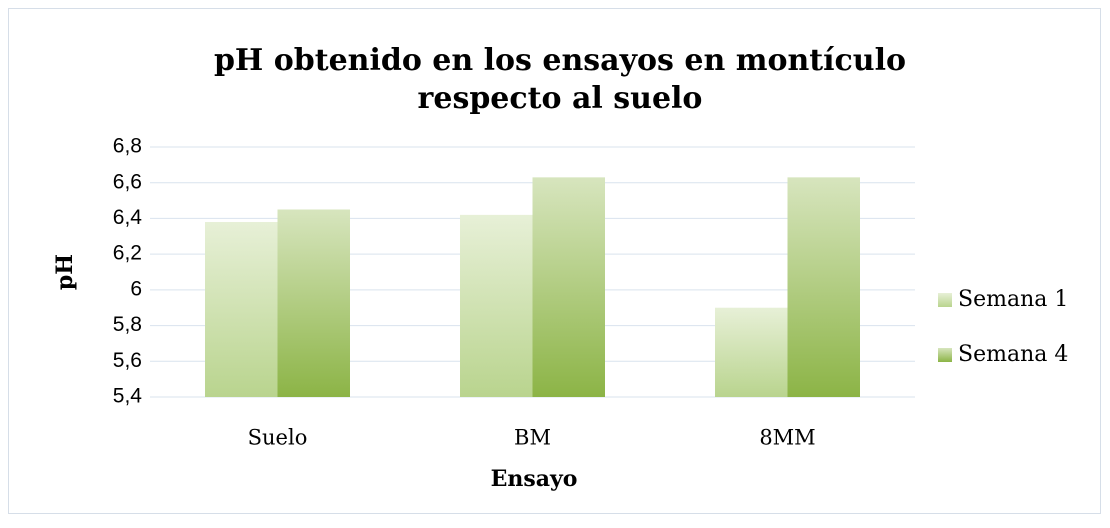 The height and width of the screenshot is (528, 1110). What do you see at coordinates (534, 479) in the screenshot?
I see `x-axis-label: Ensayo` at bounding box center [534, 479].